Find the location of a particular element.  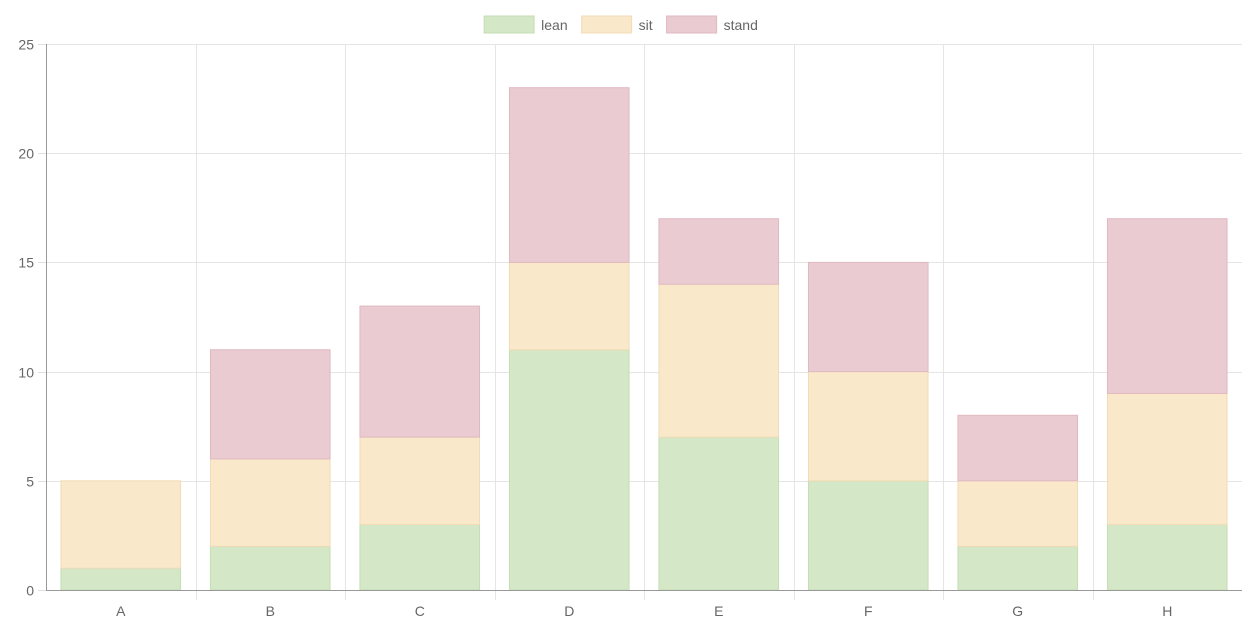

bar-sit-A is located at coordinates (121, 524).